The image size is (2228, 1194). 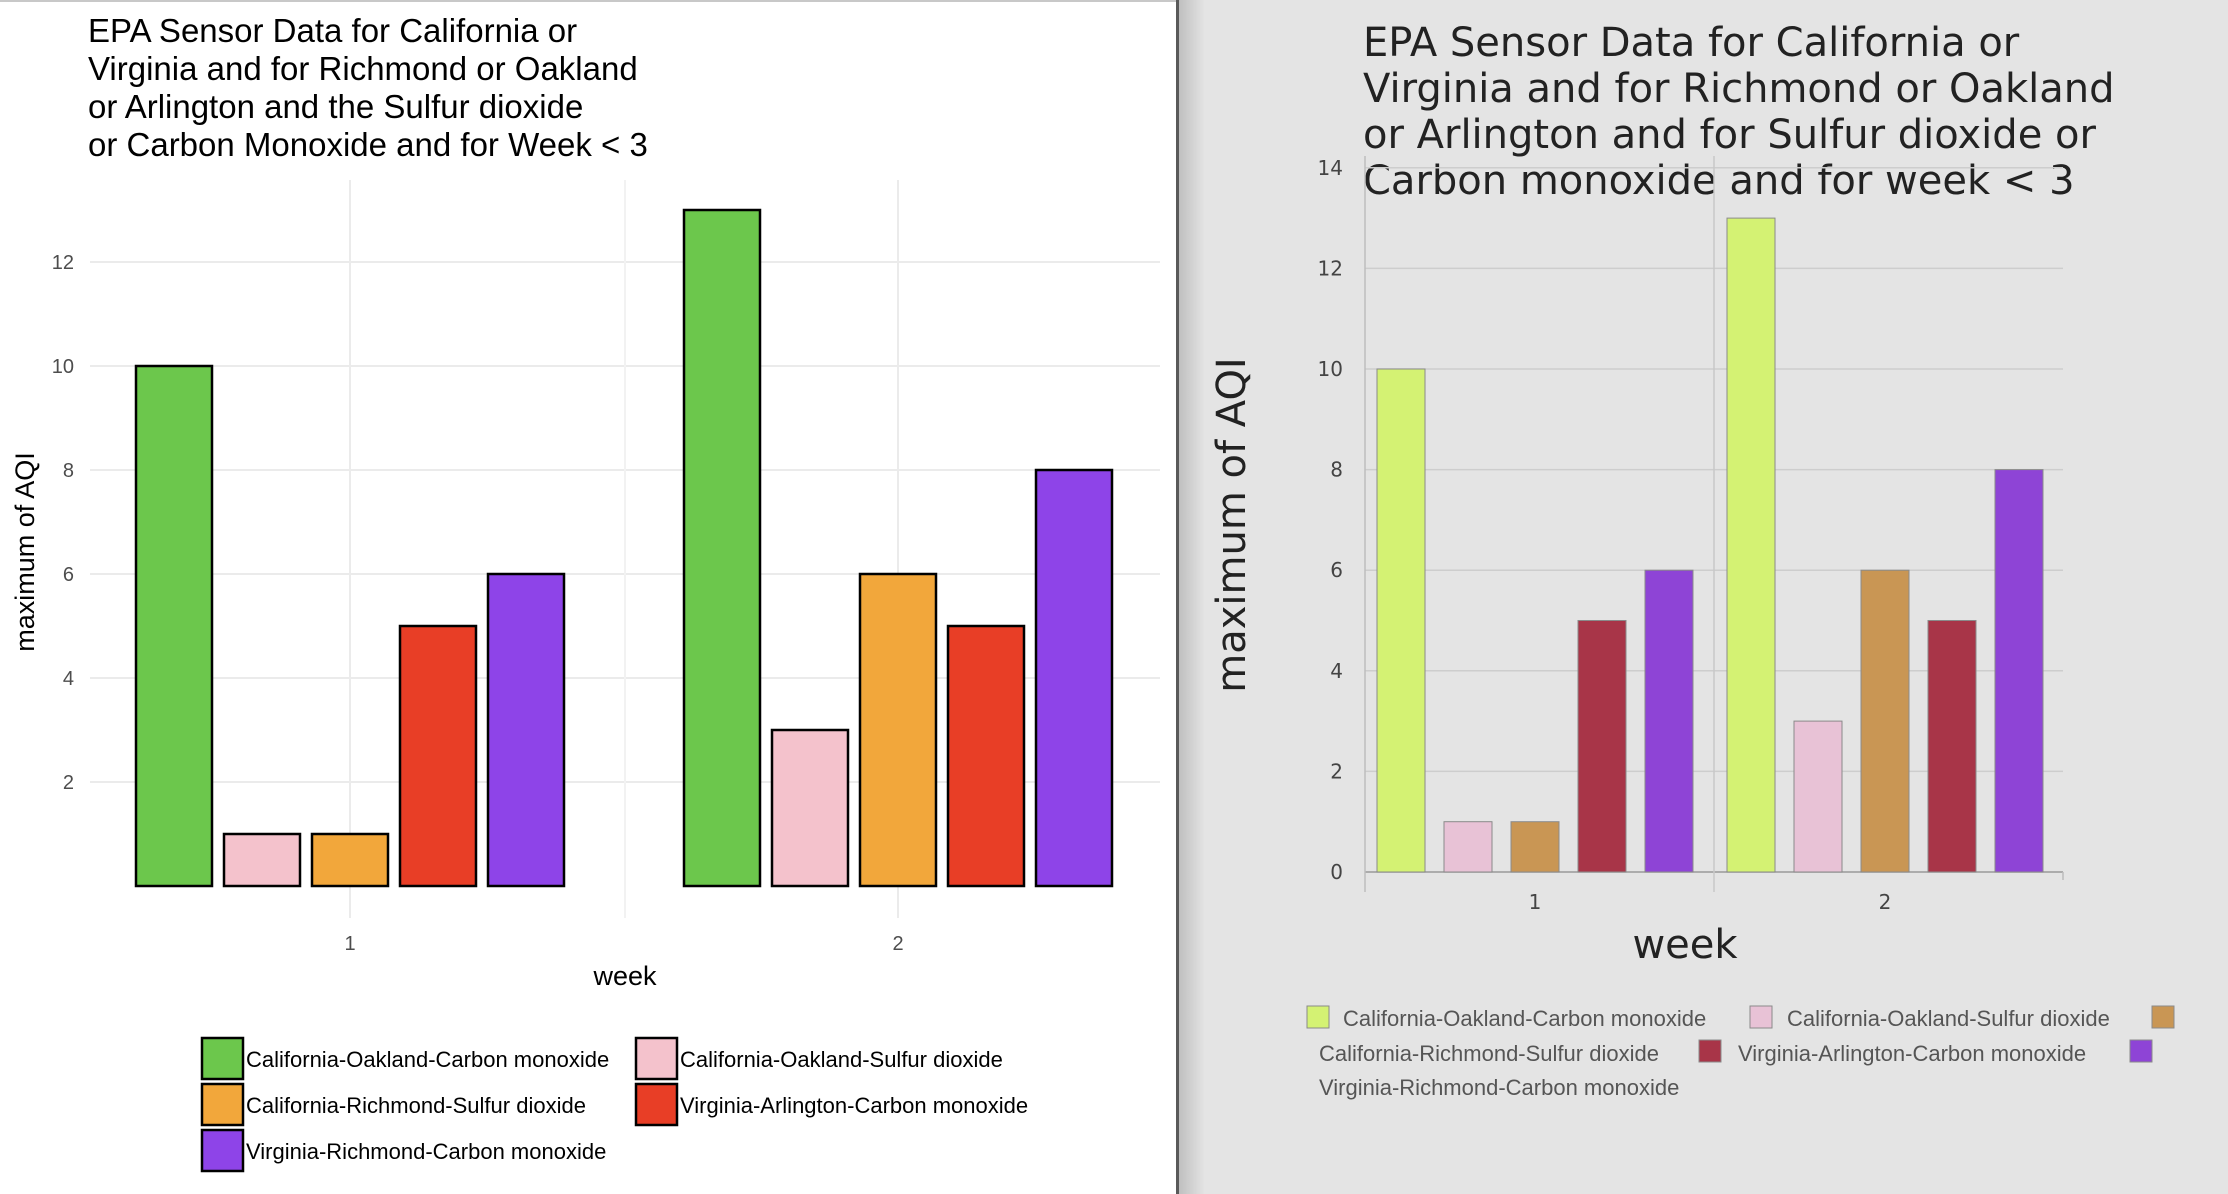 I want to click on y-tick-label: 14, so click(x=1330, y=168).